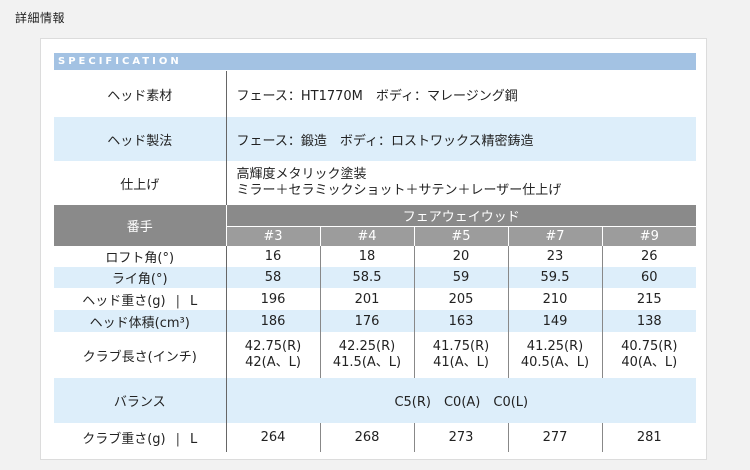  Describe the element at coordinates (273, 321) in the screenshot. I see `head-volume-value: 186` at that location.